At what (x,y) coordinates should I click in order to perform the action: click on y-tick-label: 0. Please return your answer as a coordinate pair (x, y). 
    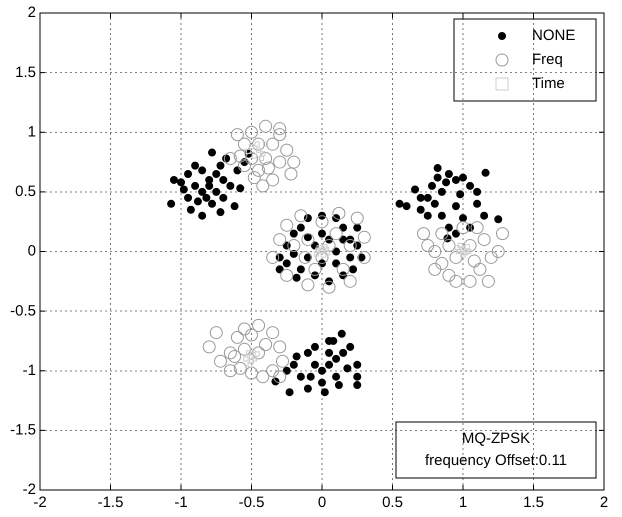
    Looking at the image, I should click on (32, 251).